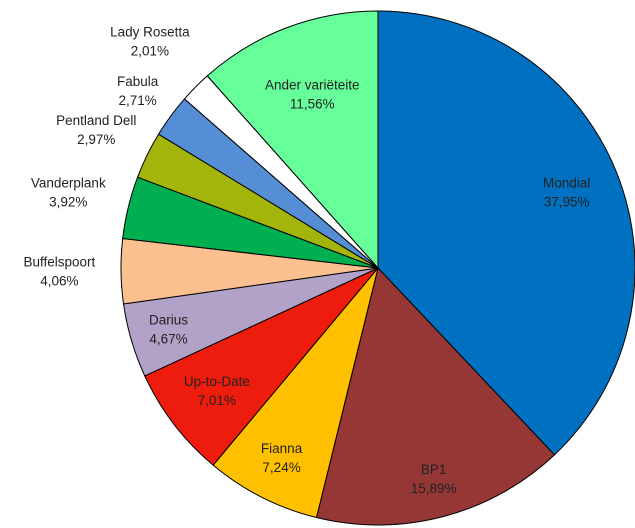 Image resolution: width=635 pixels, height=528 pixels. What do you see at coordinates (150, 50) in the screenshot?
I see `slice-value-label: 2,01%` at bounding box center [150, 50].